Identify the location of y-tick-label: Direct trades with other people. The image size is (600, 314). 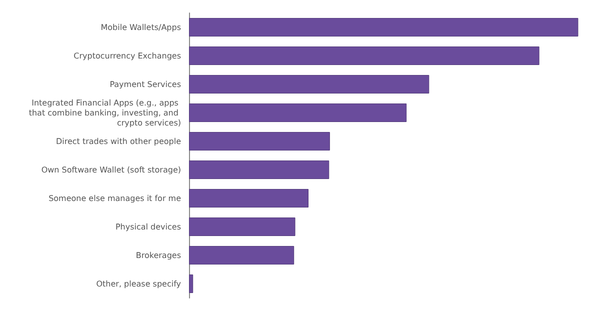
(119, 141).